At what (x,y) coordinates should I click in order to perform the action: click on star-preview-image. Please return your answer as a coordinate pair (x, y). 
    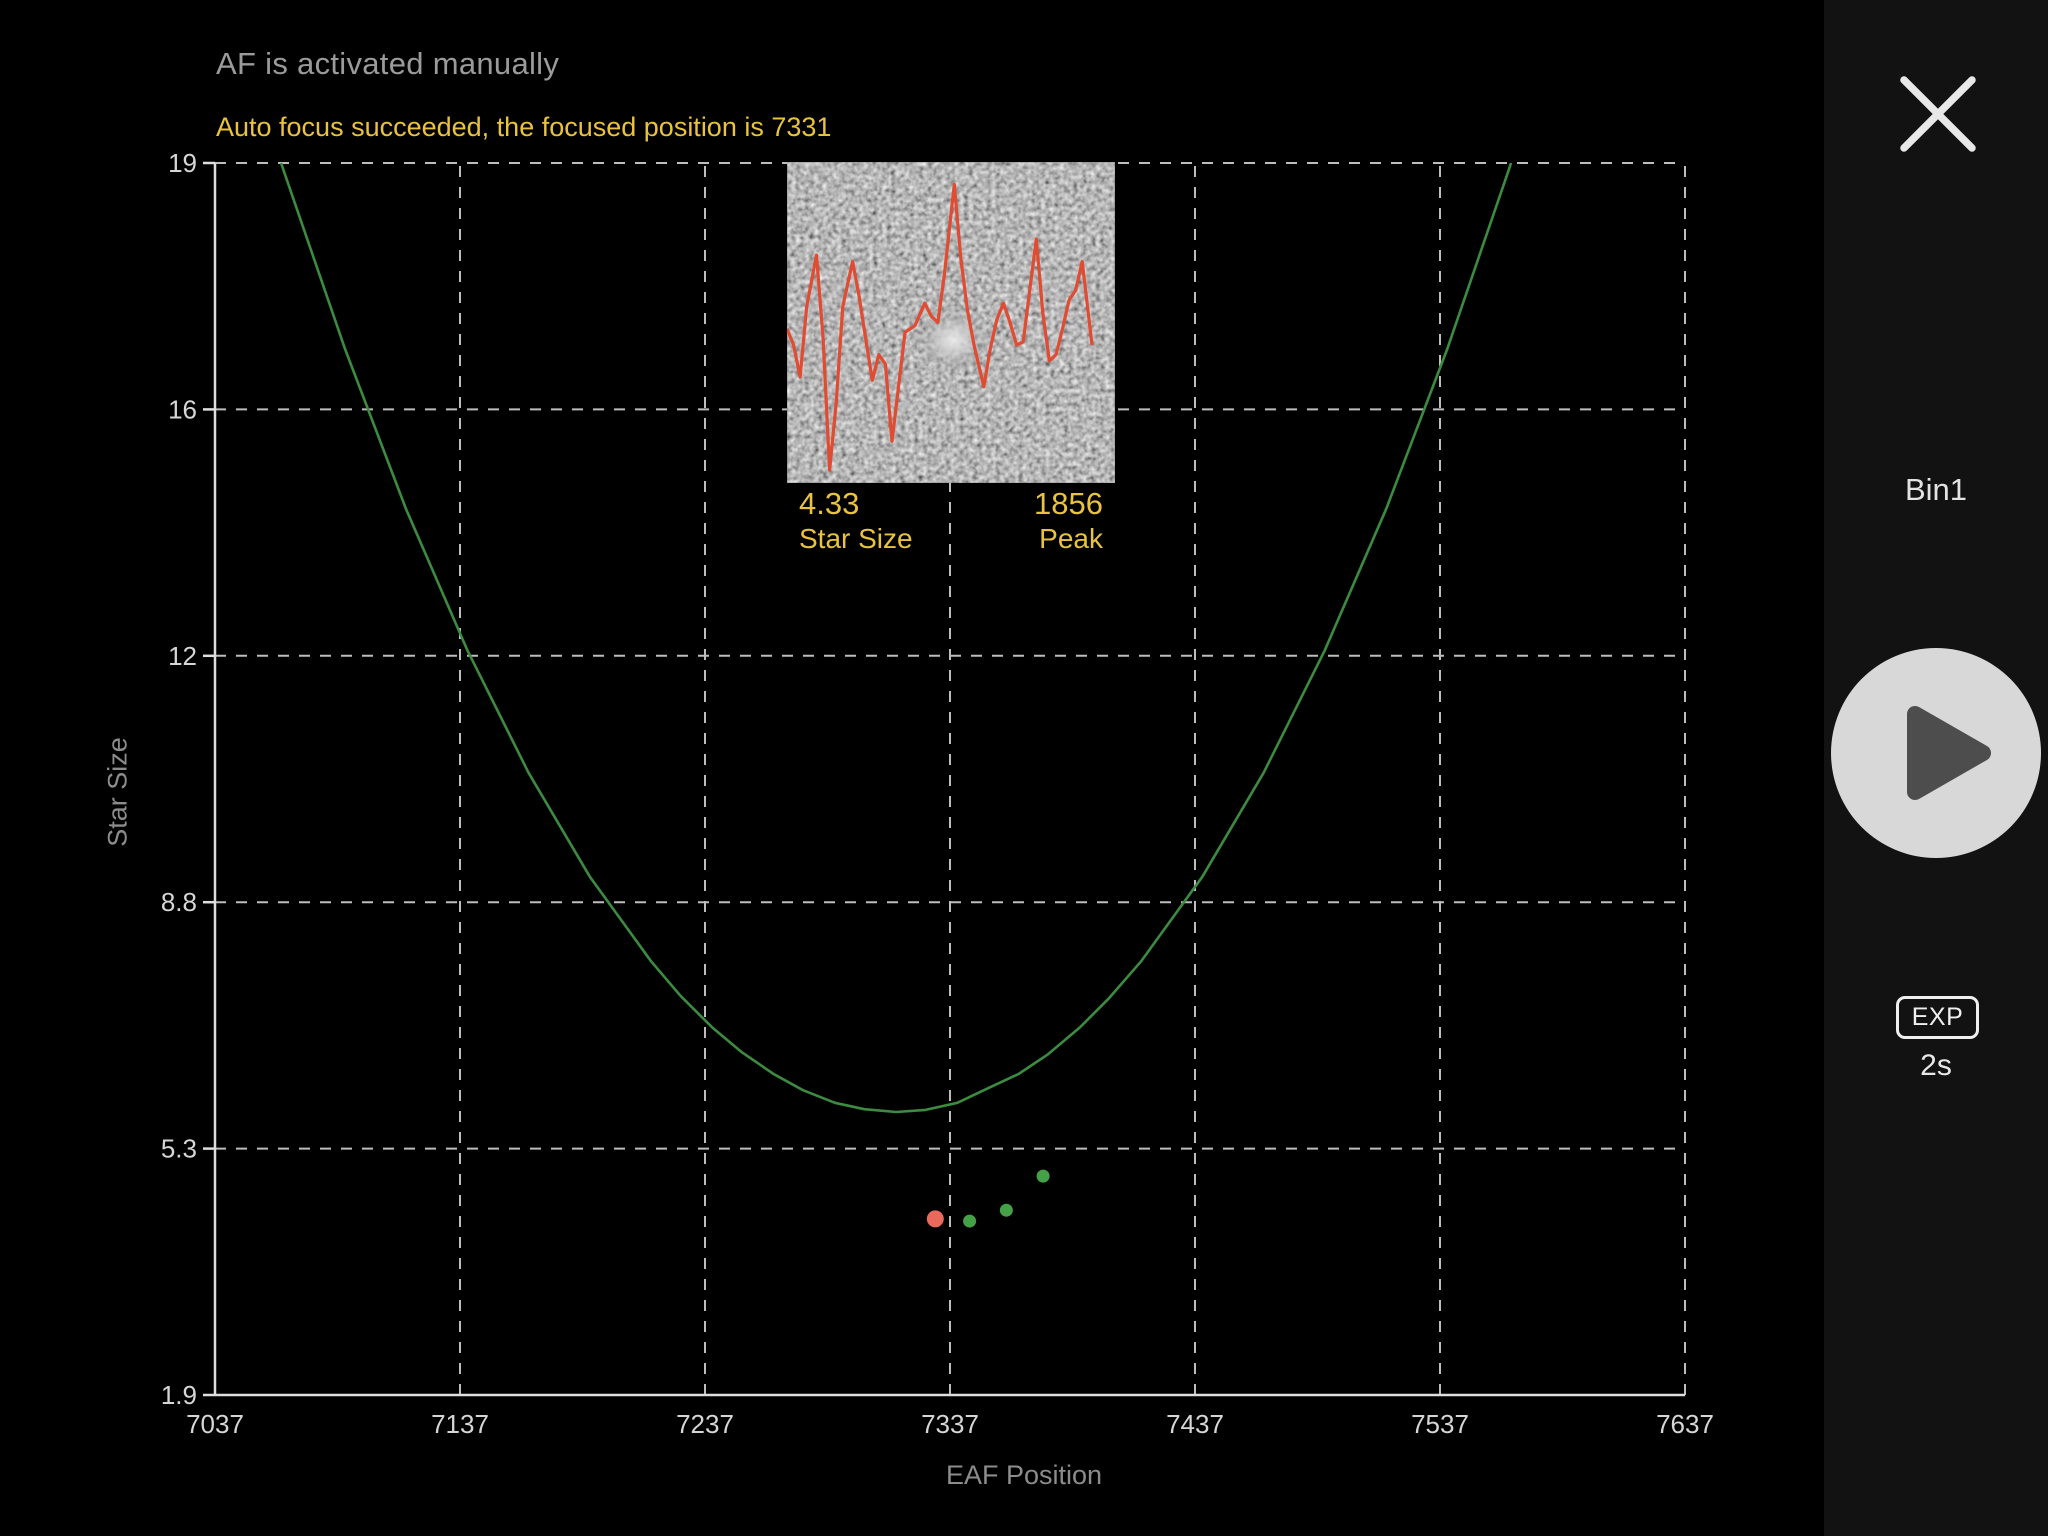
    Looking at the image, I should click on (951, 322).